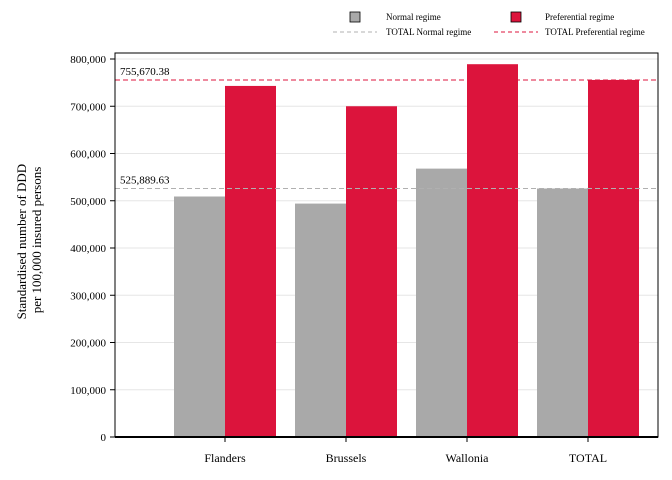 The image size is (672, 480). Describe the element at coordinates (36, 240) in the screenshot. I see `y-axis-title-line-2: per 100,000 insured persons` at that location.